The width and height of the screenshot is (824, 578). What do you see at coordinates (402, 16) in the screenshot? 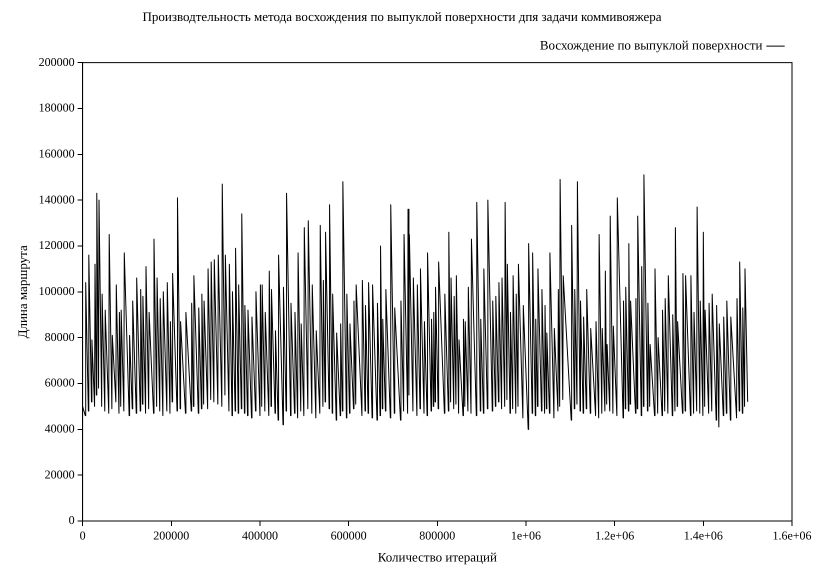
I see `chart-title: Производтельность метода восхождения по выпуклой поверхности дпя задачи коммивояжера` at bounding box center [402, 16].